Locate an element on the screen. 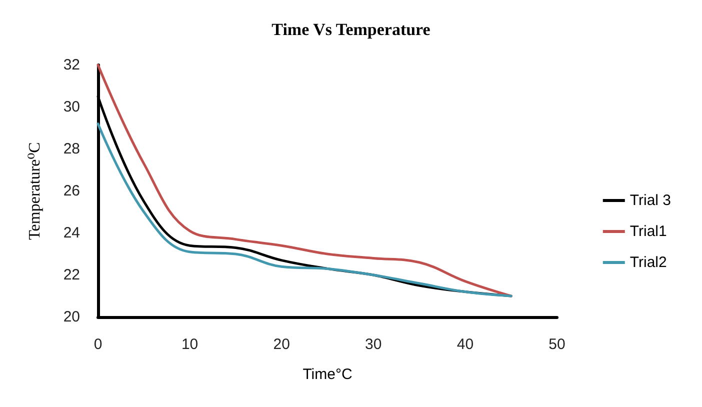 Image resolution: width=702 pixels, height=407 pixels. x-tick-label: 30 is located at coordinates (373, 344).